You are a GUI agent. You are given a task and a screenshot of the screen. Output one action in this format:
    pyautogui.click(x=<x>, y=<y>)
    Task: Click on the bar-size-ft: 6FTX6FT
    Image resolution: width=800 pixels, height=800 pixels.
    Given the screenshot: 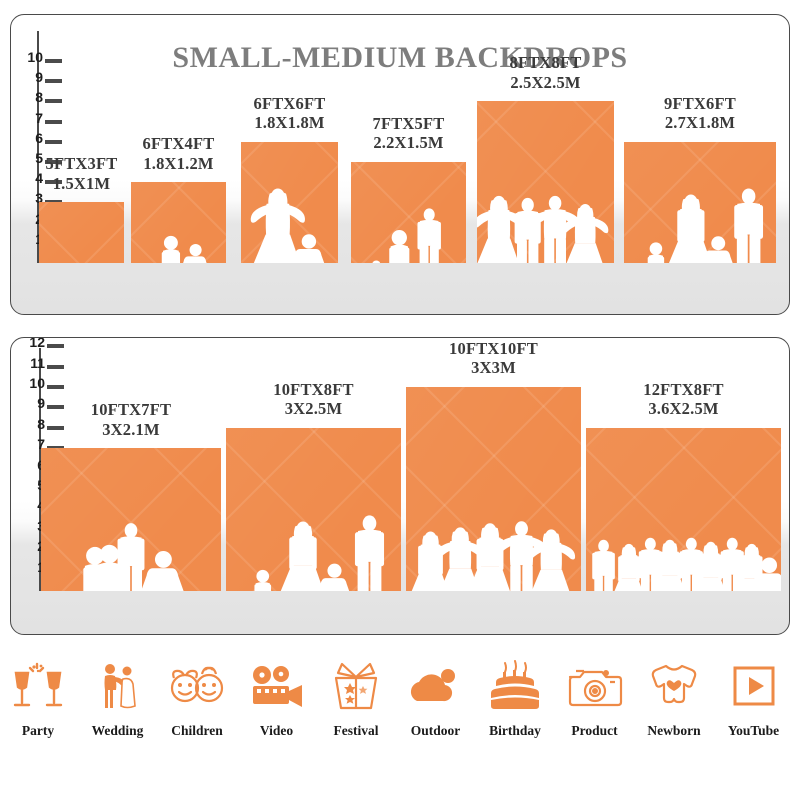 What is the action you would take?
    pyautogui.click(x=289, y=103)
    